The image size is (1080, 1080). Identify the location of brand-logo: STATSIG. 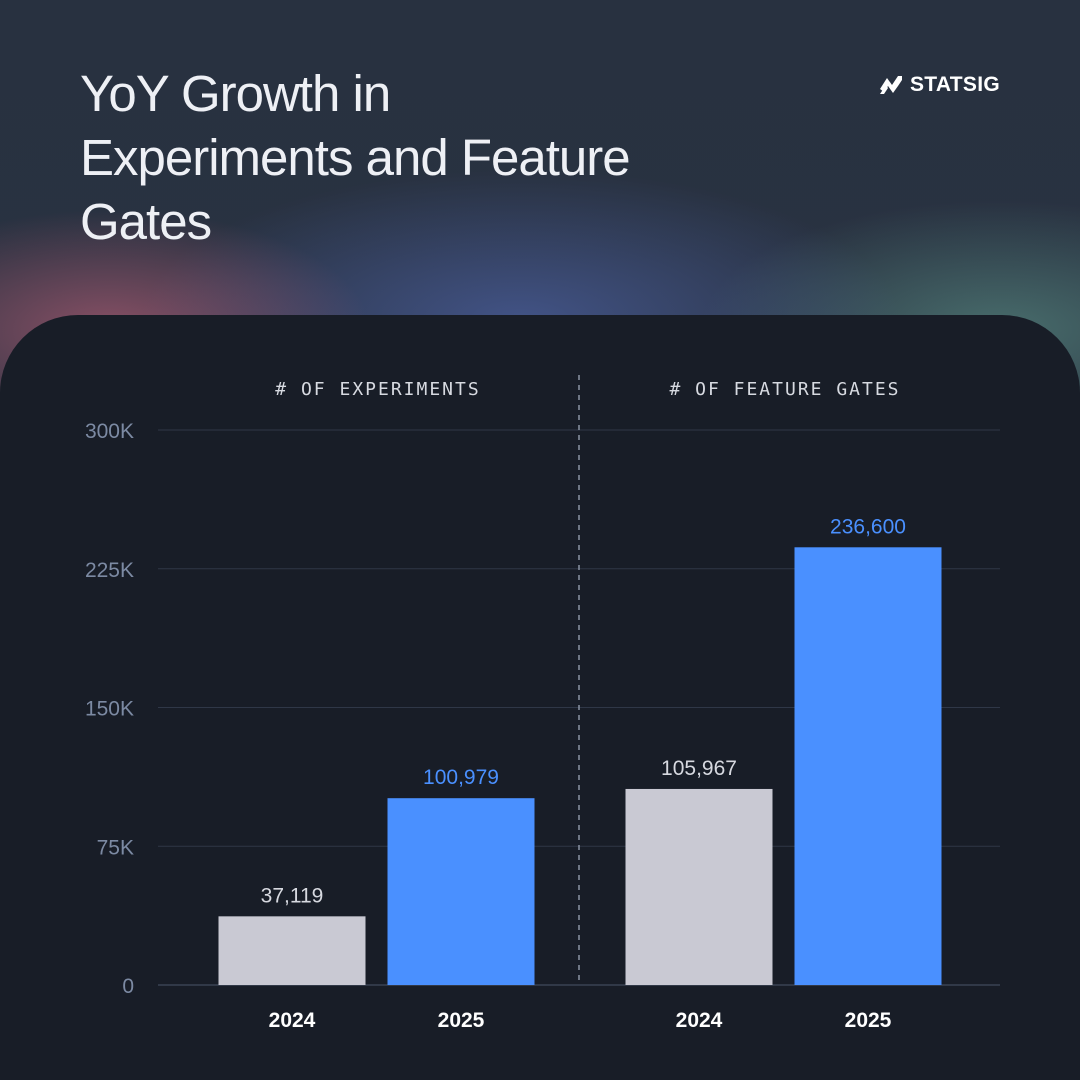
(939, 85).